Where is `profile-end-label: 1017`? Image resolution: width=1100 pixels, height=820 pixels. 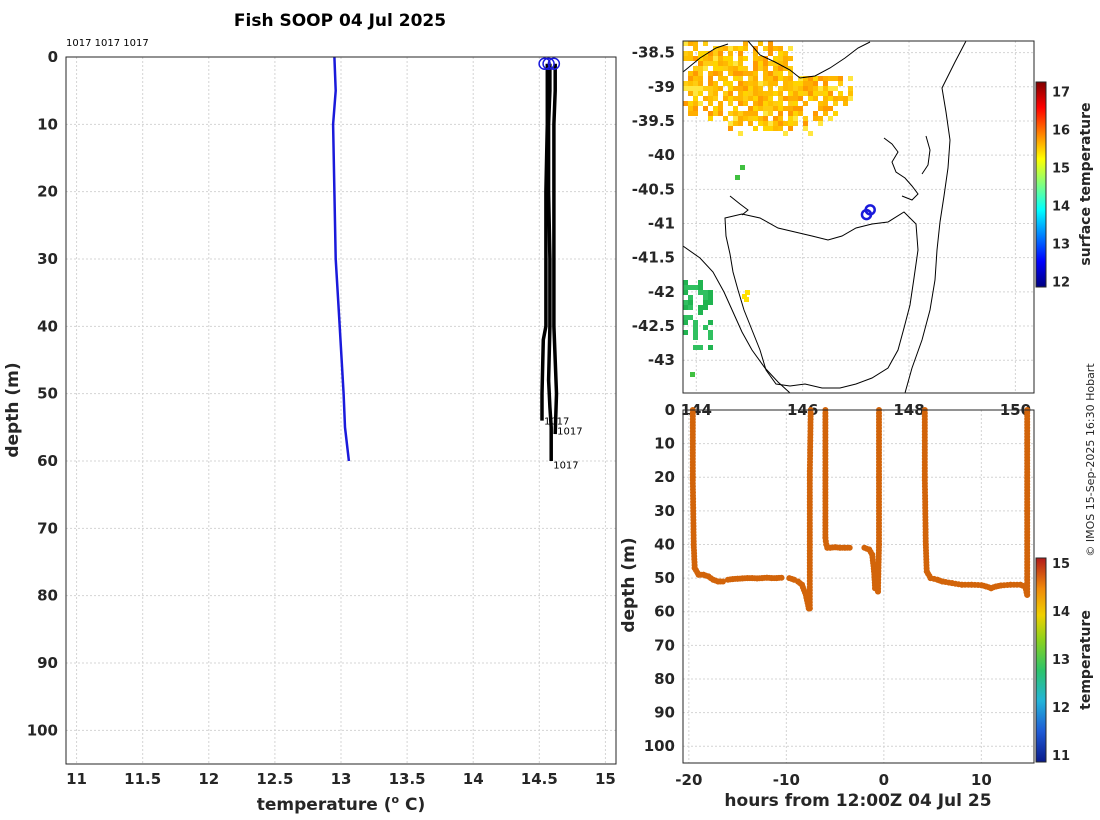
profile-end-label: 1017 is located at coordinates (569, 432).